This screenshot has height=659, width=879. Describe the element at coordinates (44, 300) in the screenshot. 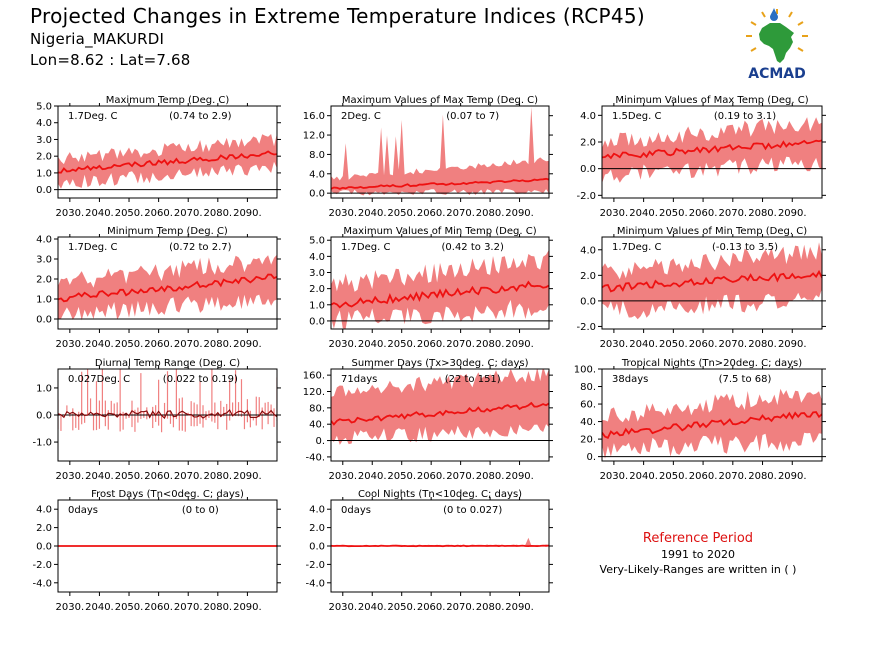

I see `y-tick-label: 1.0` at that location.